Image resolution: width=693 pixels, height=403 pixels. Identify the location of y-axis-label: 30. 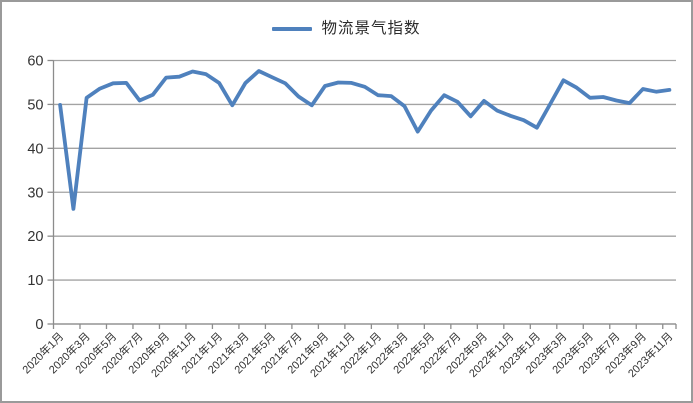
(35, 193).